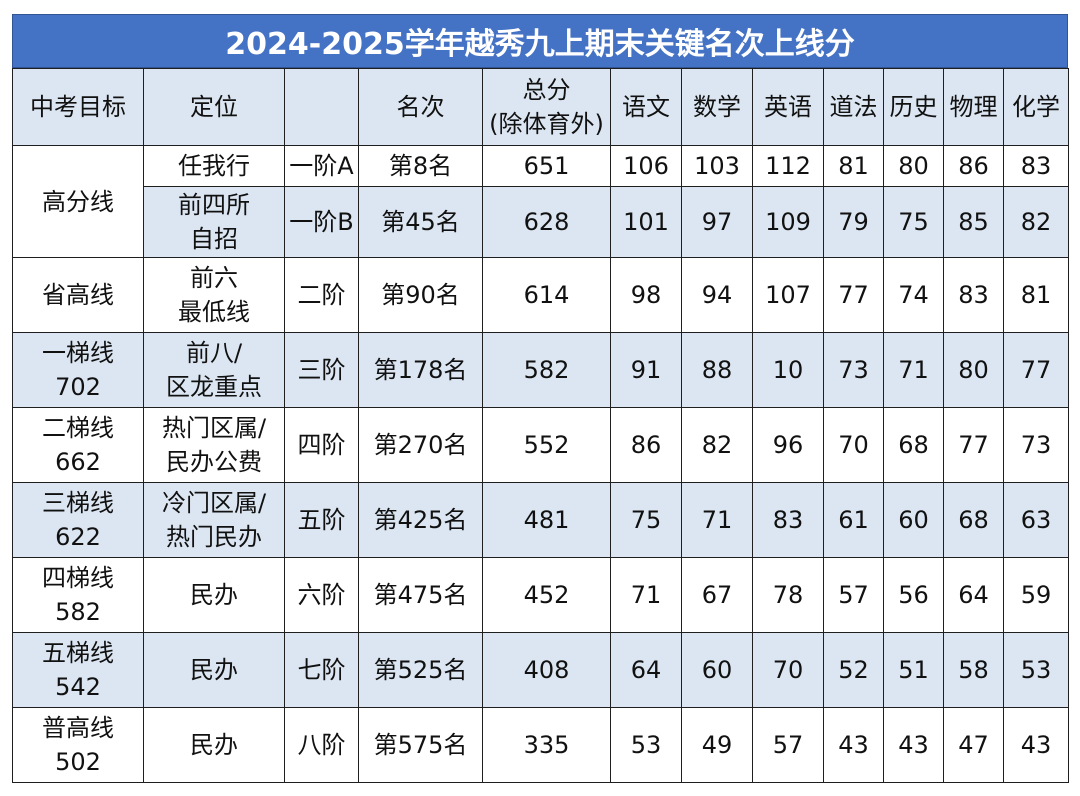 The image size is (1080, 796). I want to click on chinese-cell: 91, so click(646, 370).